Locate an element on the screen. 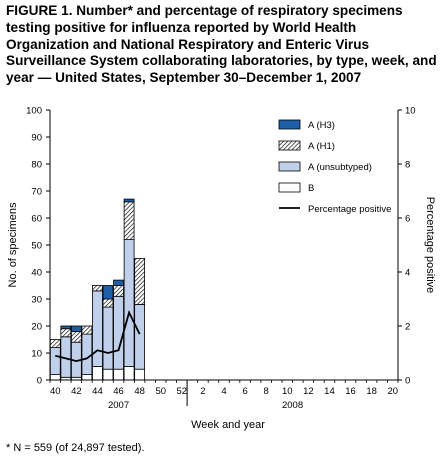  x-axis-label: Week and year is located at coordinates (228, 425).